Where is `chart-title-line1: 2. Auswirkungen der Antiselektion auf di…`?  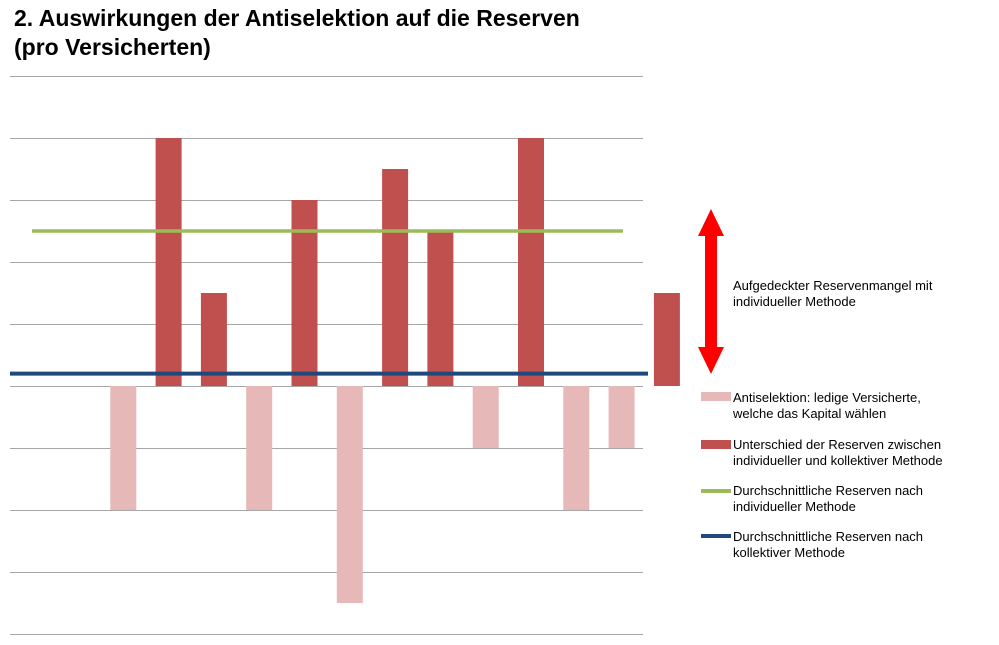 chart-title-line1: 2. Auswirkungen der Antiselektion auf di… is located at coordinates (297, 18).